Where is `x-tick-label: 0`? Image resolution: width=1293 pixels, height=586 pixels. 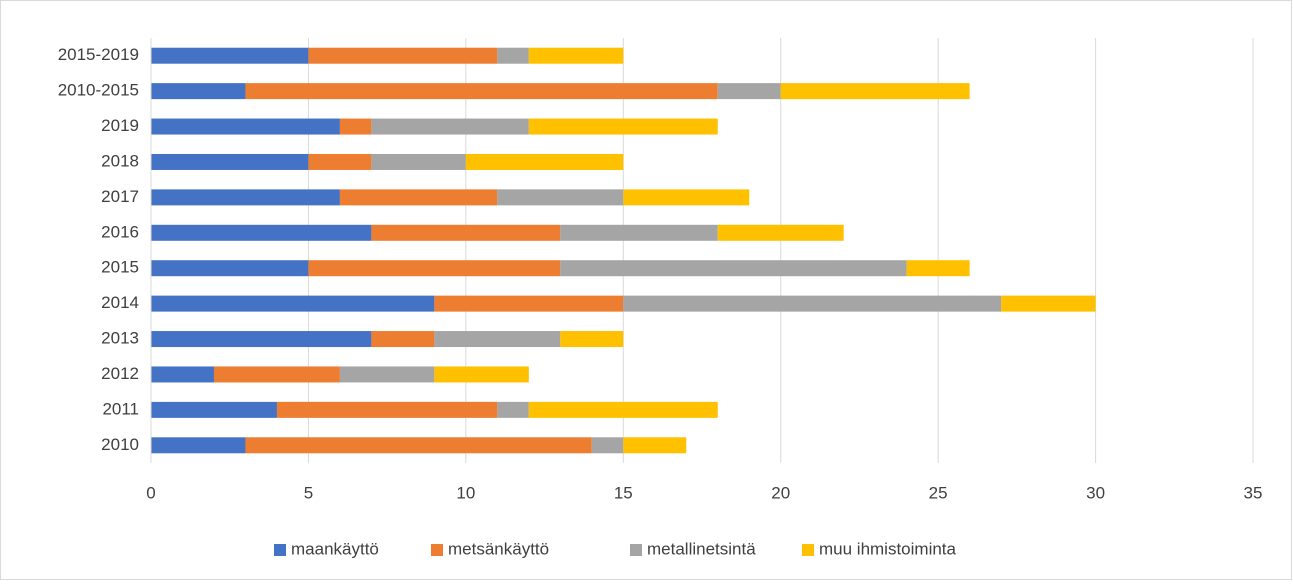
x-tick-label: 0 is located at coordinates (150, 492).